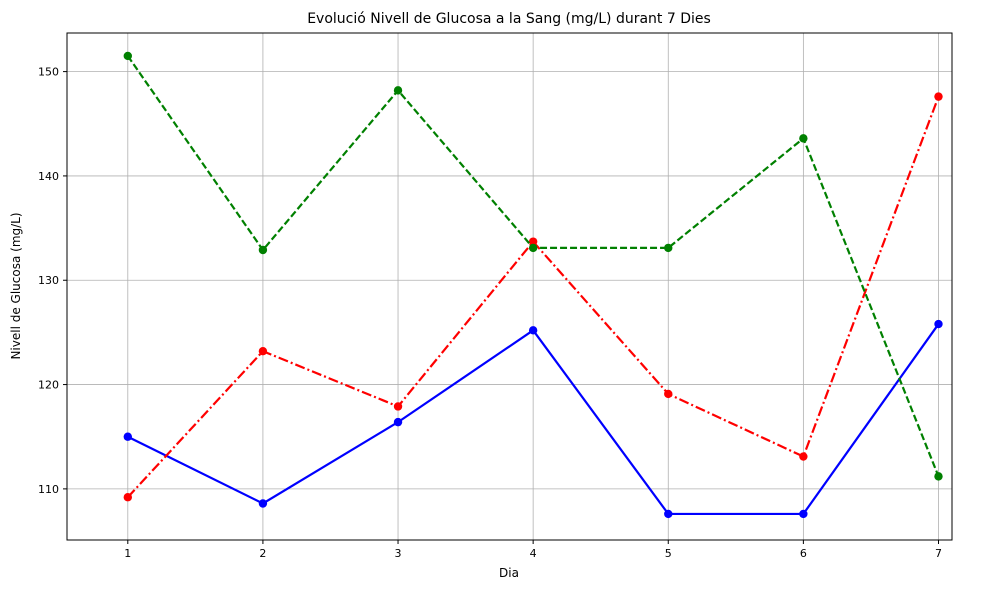 This screenshot has height=594, width=989. What do you see at coordinates (48, 489) in the screenshot?
I see `y-tick-label: 110` at bounding box center [48, 489].